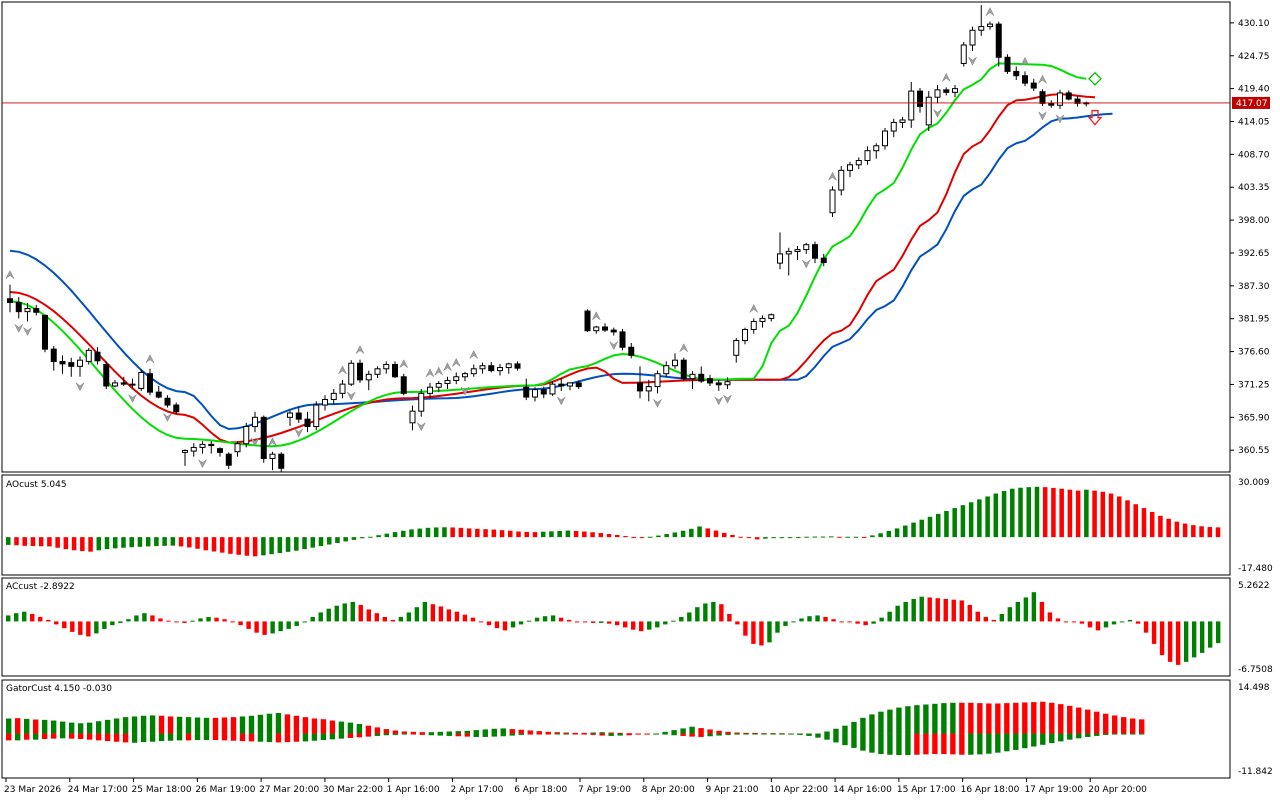 The height and width of the screenshot is (800, 1280). I want to click on time-tick-label: 24 Mar 17:00, so click(98, 790).